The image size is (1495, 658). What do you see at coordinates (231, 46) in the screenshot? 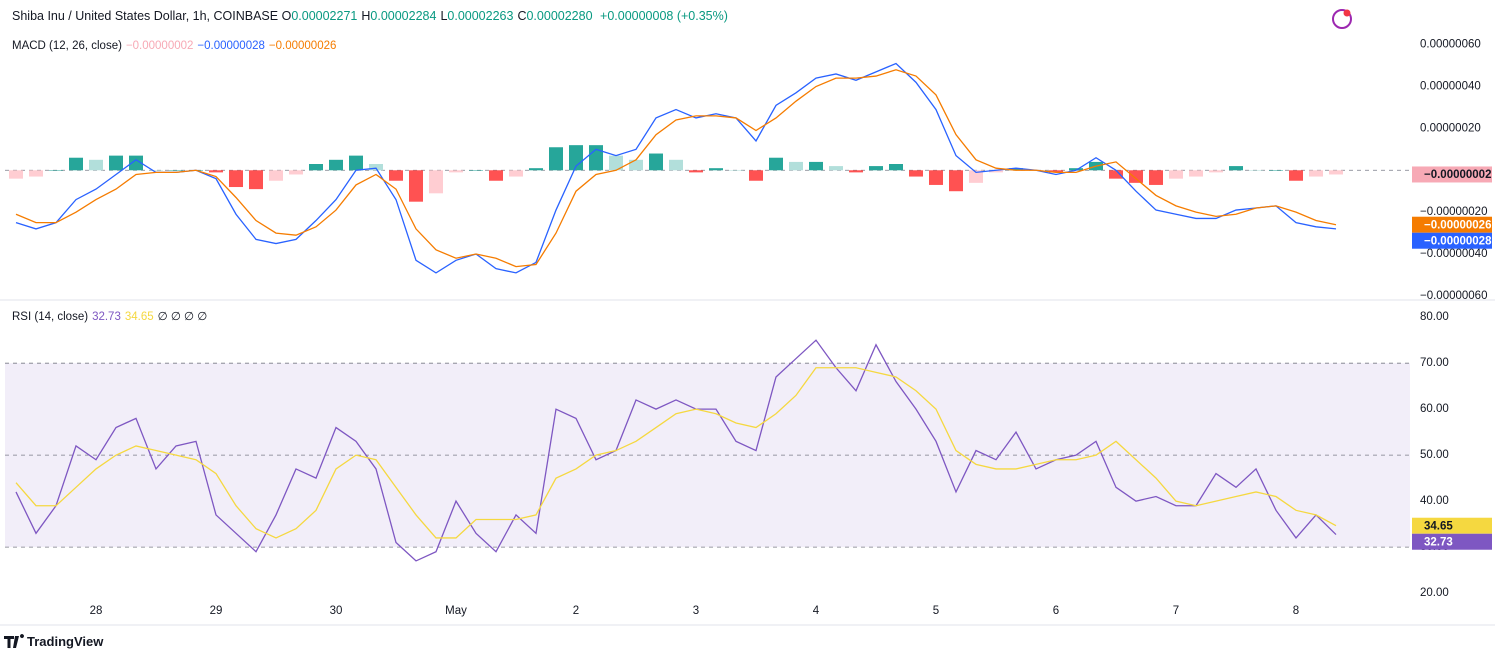
I see `legend-value: −0.00000028` at bounding box center [231, 46].